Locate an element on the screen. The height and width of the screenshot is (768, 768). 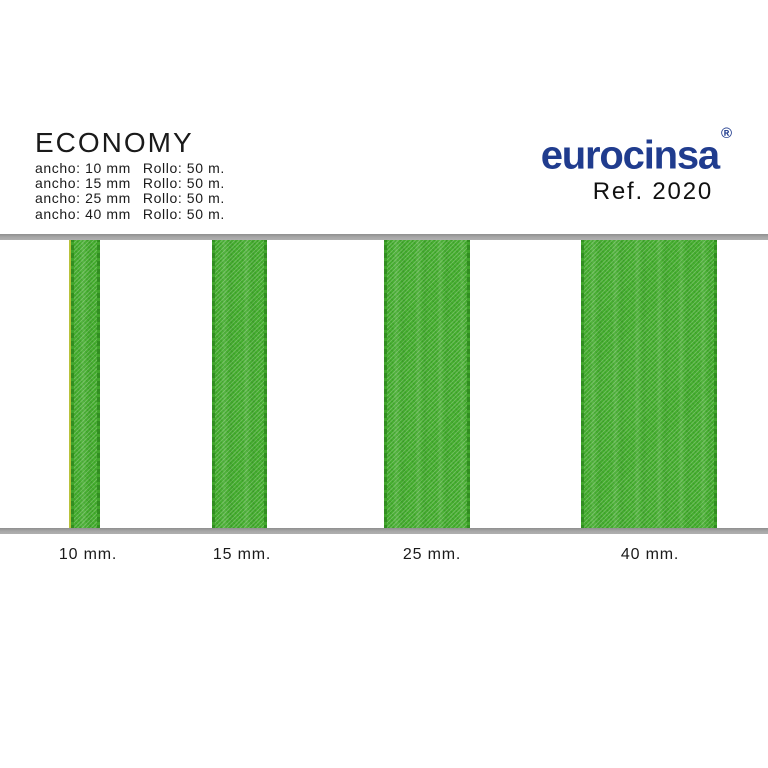
spec-ancho: ancho: 15 mm is located at coordinates (83, 183).